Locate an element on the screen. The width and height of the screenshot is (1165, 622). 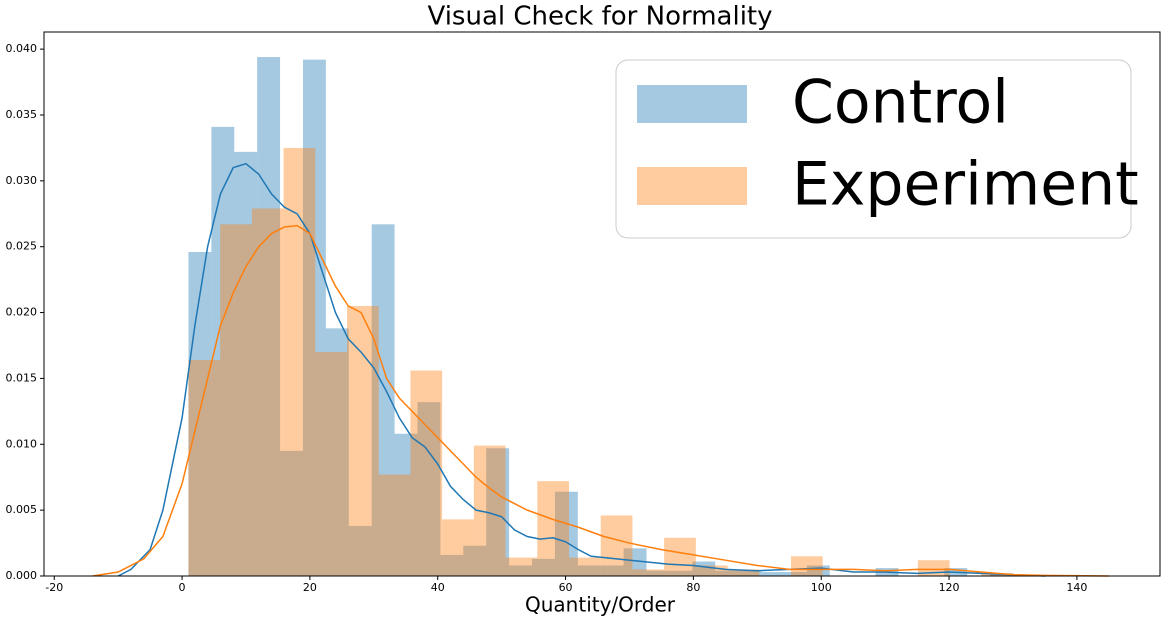
y-tick-label: 0.020 is located at coordinates (22, 312).